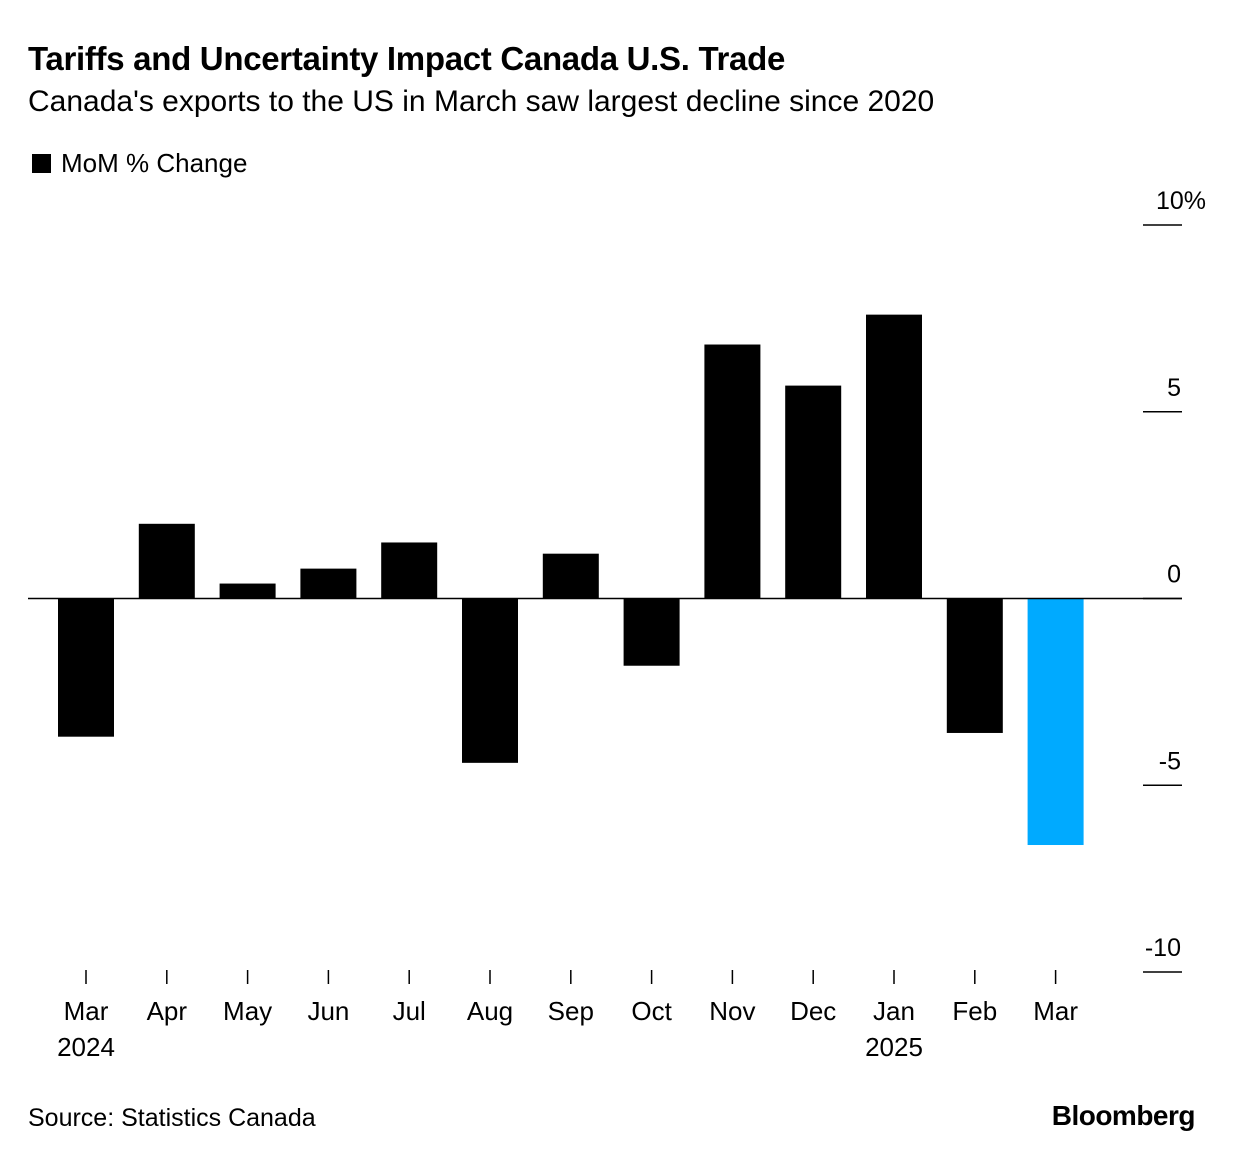 The height and width of the screenshot is (1162, 1235). What do you see at coordinates (328, 1011) in the screenshot?
I see `x-tick-label: Jun` at bounding box center [328, 1011].